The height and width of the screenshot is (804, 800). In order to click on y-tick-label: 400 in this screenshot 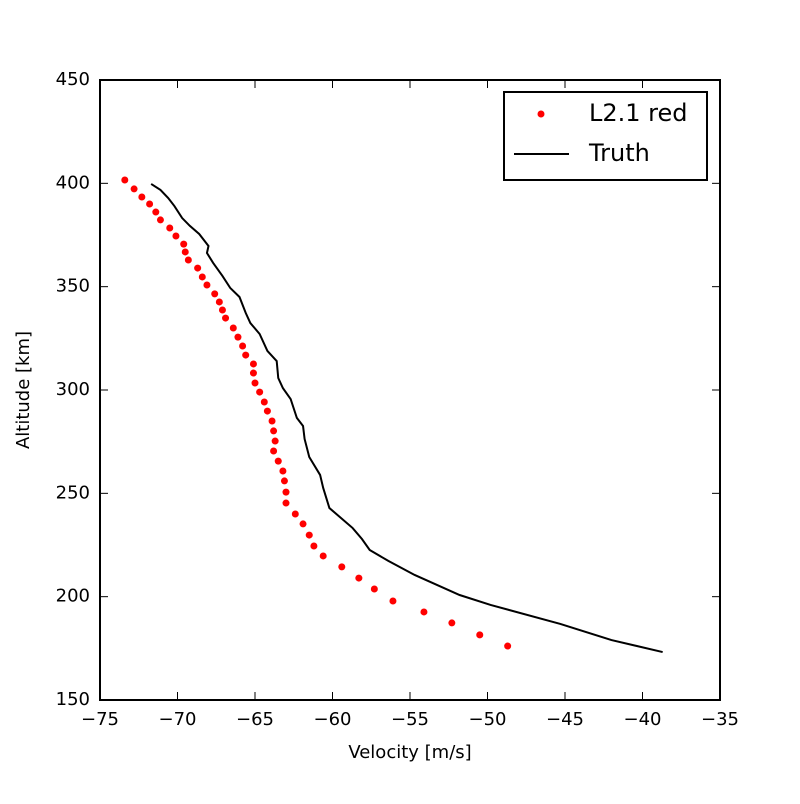, I will do `click(73, 182)`.